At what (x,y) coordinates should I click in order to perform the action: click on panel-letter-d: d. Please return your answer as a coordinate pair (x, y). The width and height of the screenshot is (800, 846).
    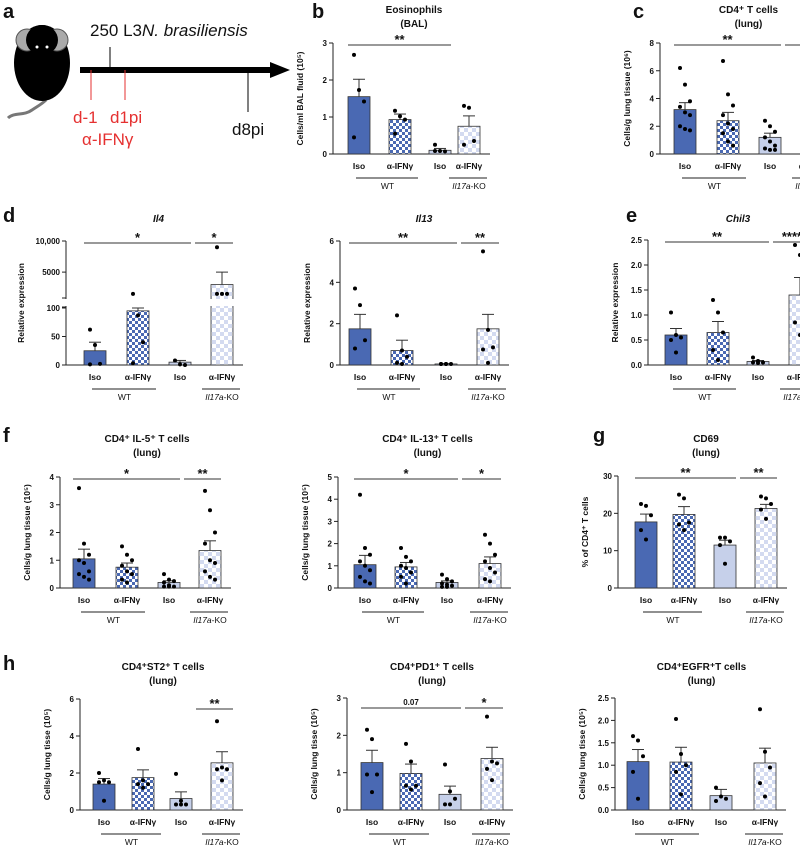
    Looking at the image, I should click on (9, 216).